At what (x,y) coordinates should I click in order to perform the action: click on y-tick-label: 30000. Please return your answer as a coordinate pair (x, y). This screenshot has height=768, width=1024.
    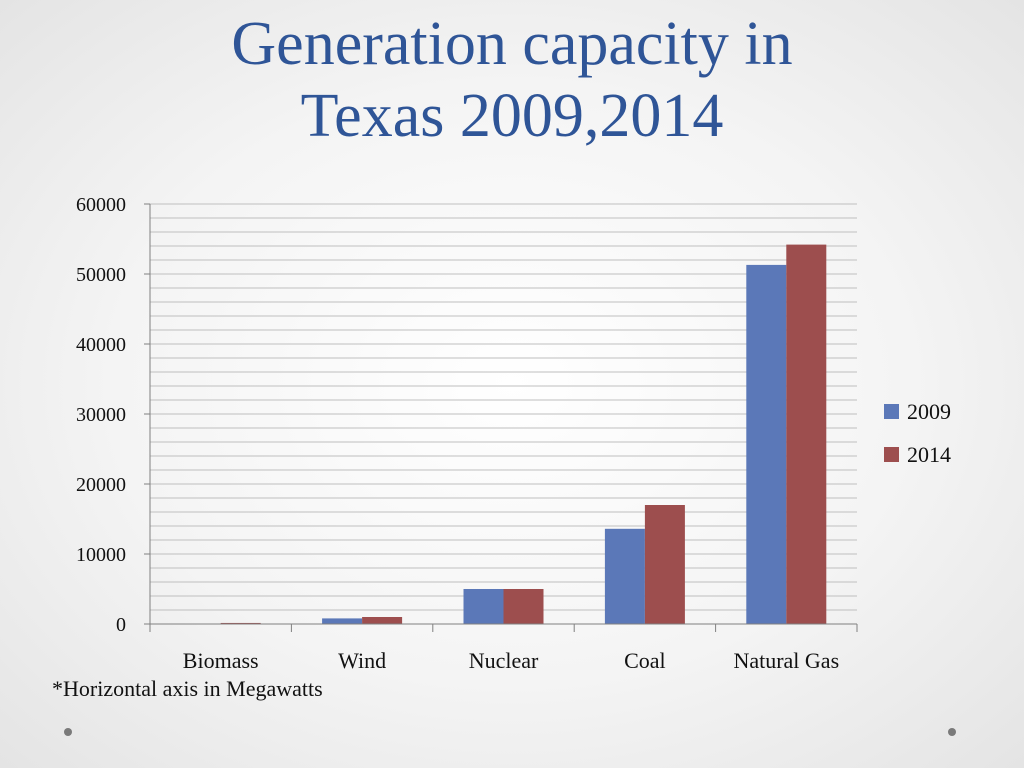
    Looking at the image, I should click on (101, 415).